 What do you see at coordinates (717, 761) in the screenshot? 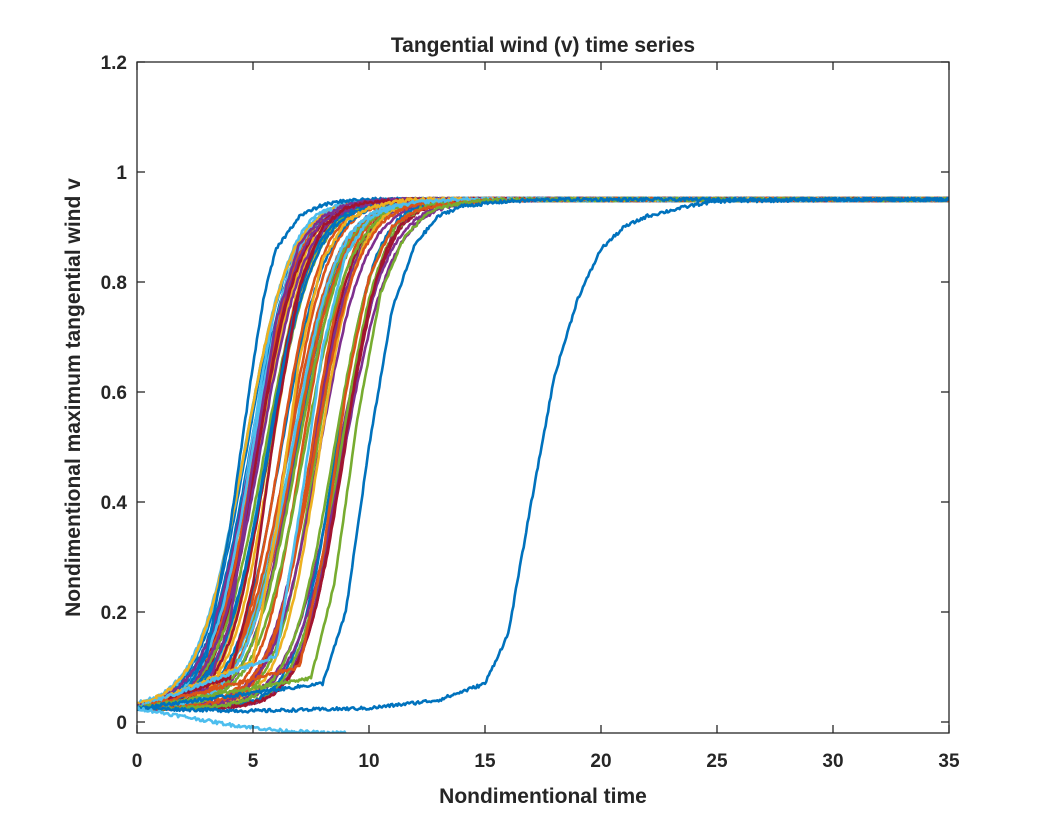
I see `x-tick-label-5: 25` at bounding box center [717, 761].